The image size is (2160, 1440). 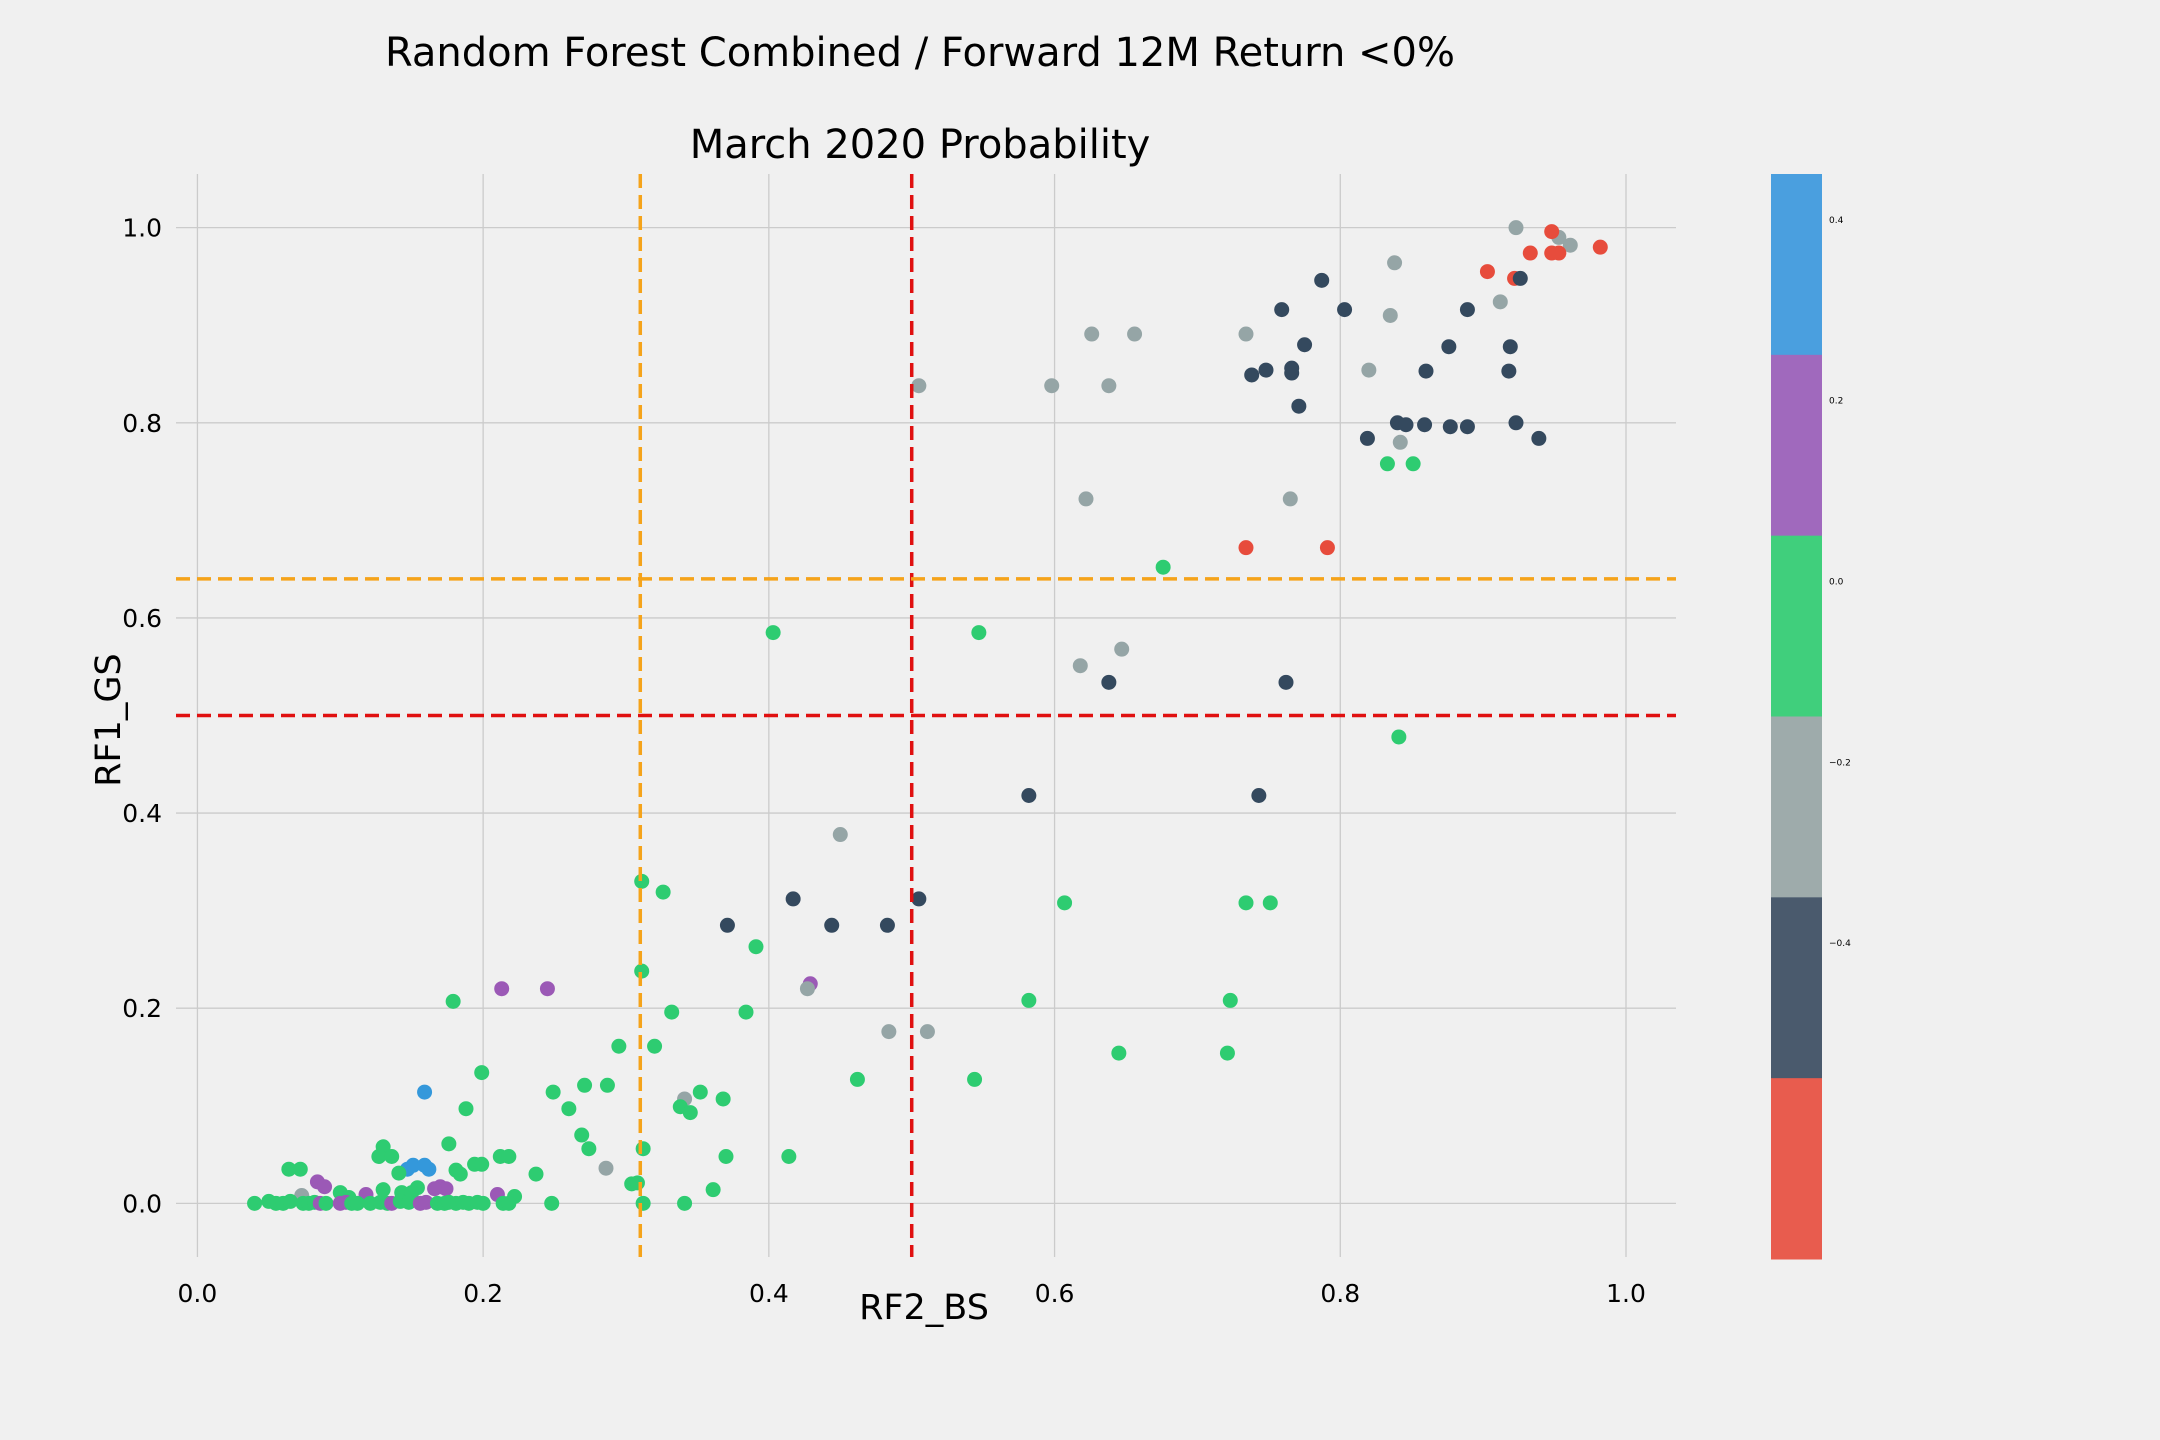 What do you see at coordinates (1836, 402) in the screenshot?
I see `colorbar-tick-label: 0.2` at bounding box center [1836, 402].